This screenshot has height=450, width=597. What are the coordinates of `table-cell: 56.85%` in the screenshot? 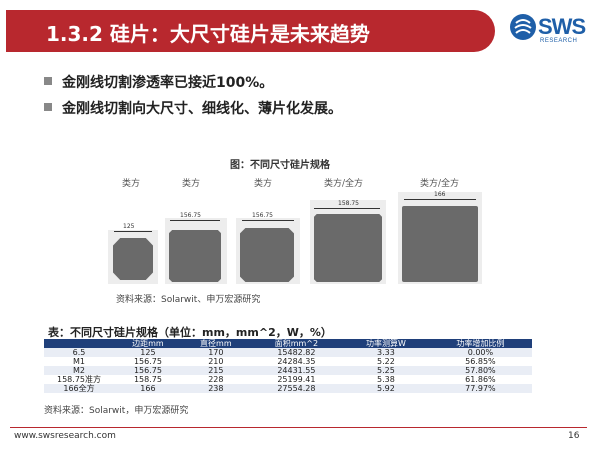 It's located at (480, 361).